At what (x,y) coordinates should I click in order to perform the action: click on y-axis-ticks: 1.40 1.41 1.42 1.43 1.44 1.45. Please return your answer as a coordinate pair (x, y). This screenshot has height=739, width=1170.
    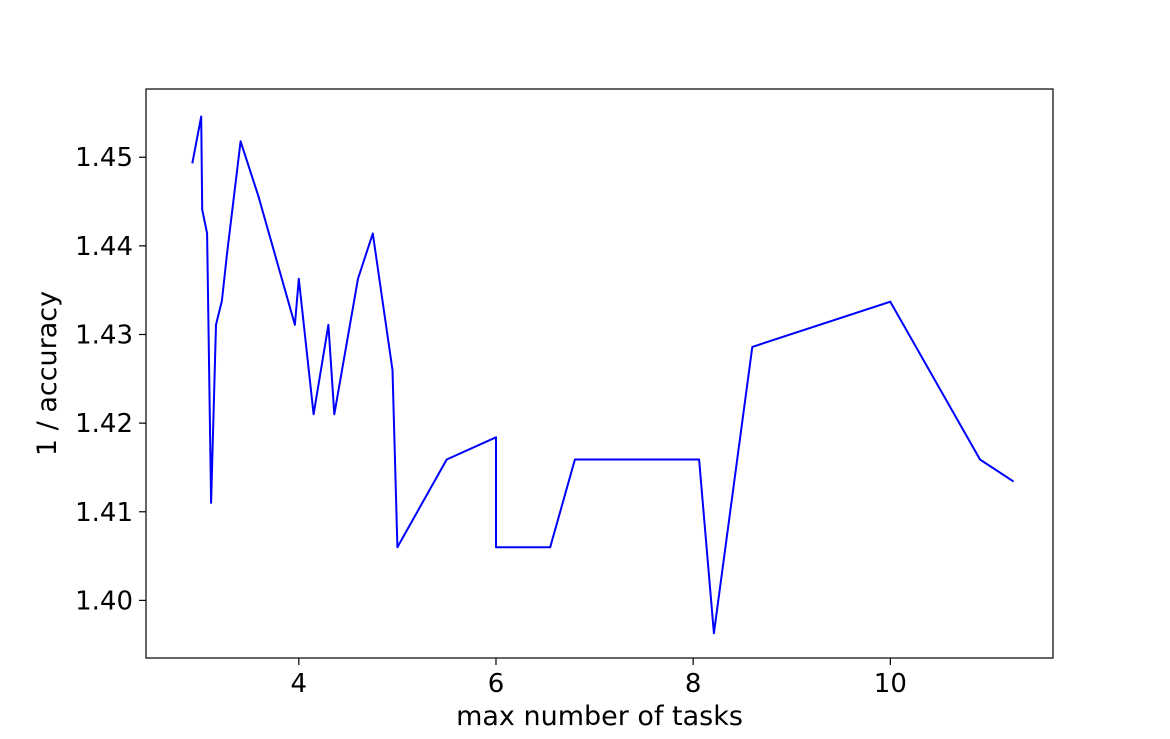
    Looking at the image, I should click on (110, 379).